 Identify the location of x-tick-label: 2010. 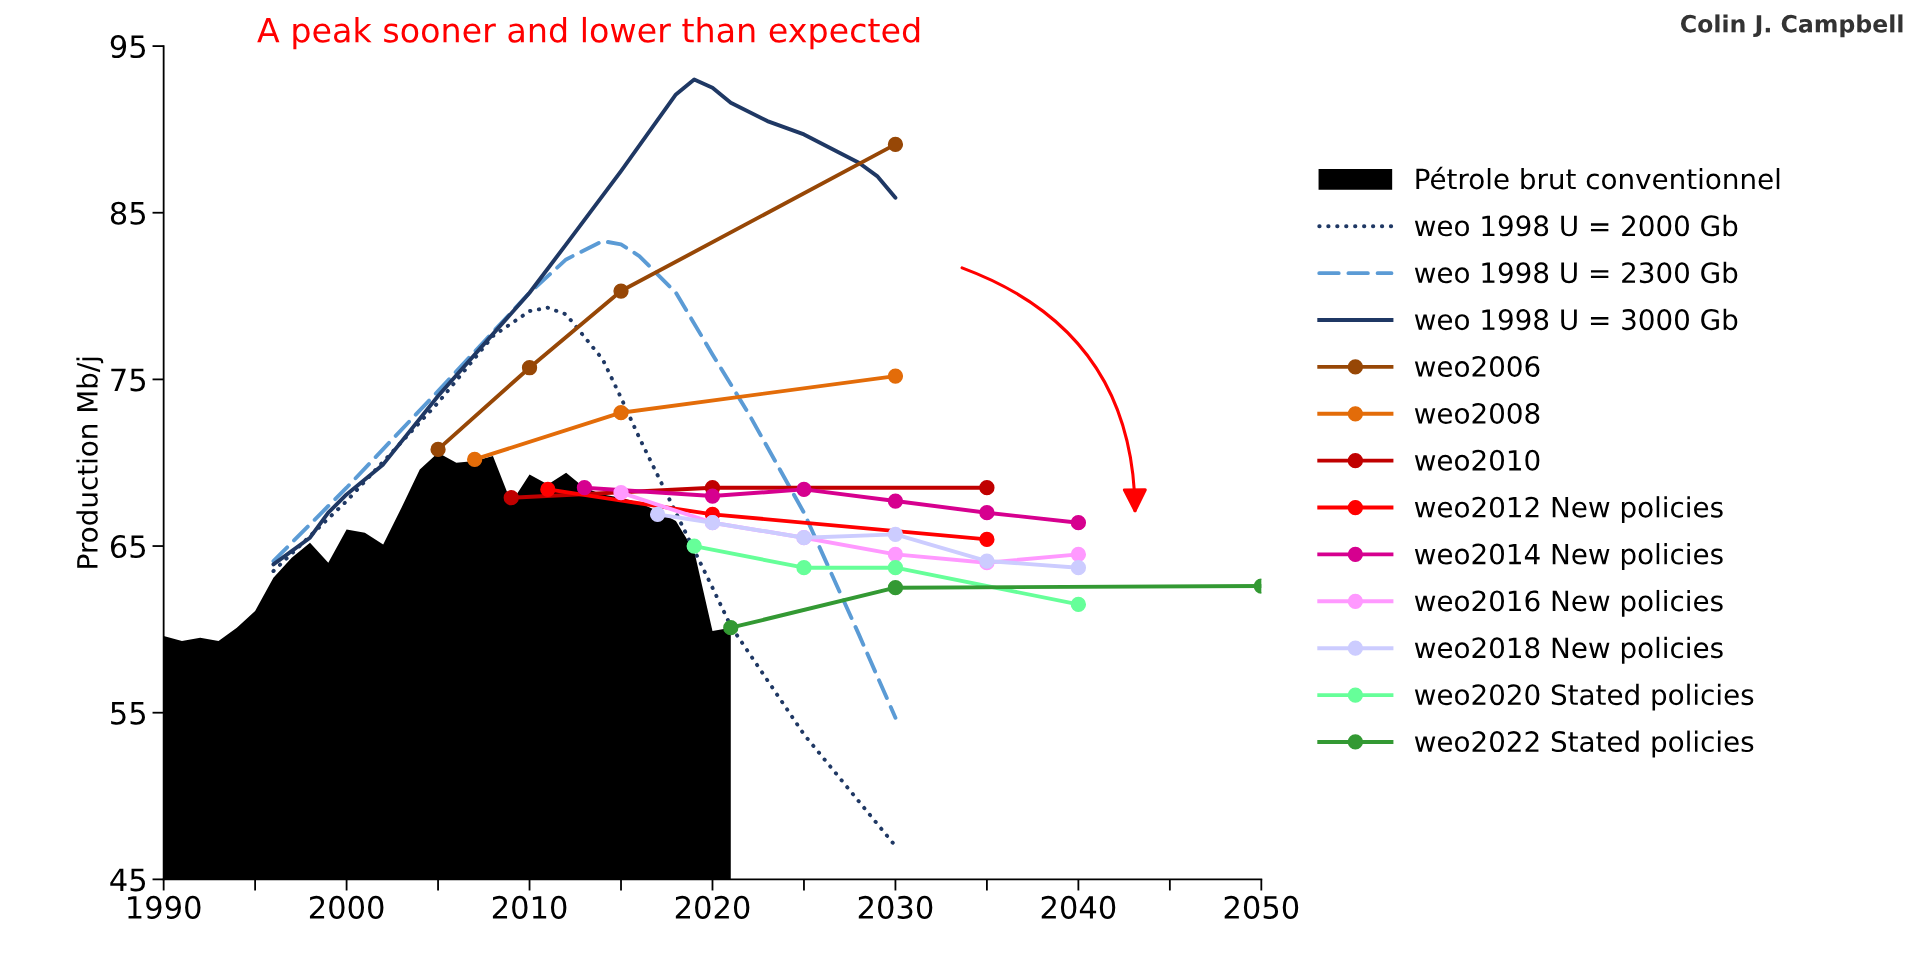
(529, 907).